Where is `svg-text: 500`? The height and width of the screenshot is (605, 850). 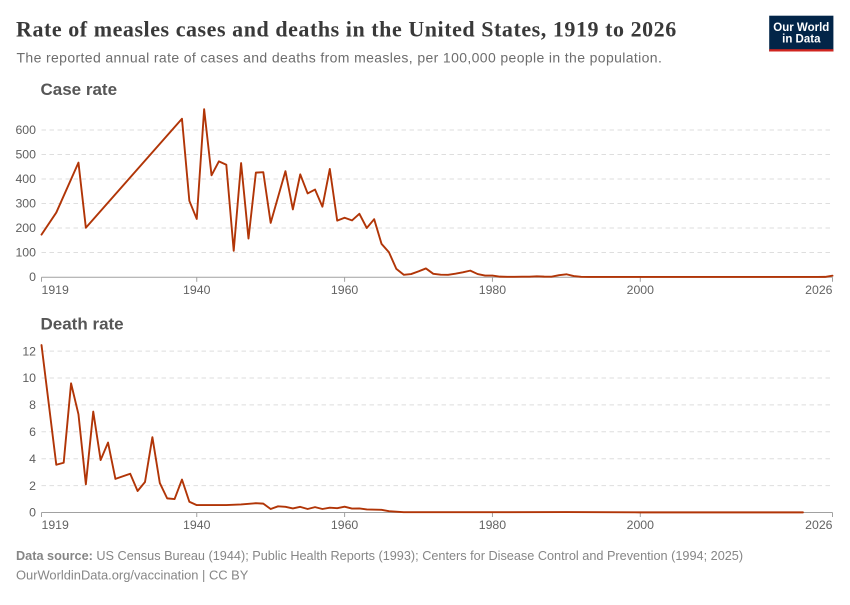 svg-text: 500 is located at coordinates (25, 155).